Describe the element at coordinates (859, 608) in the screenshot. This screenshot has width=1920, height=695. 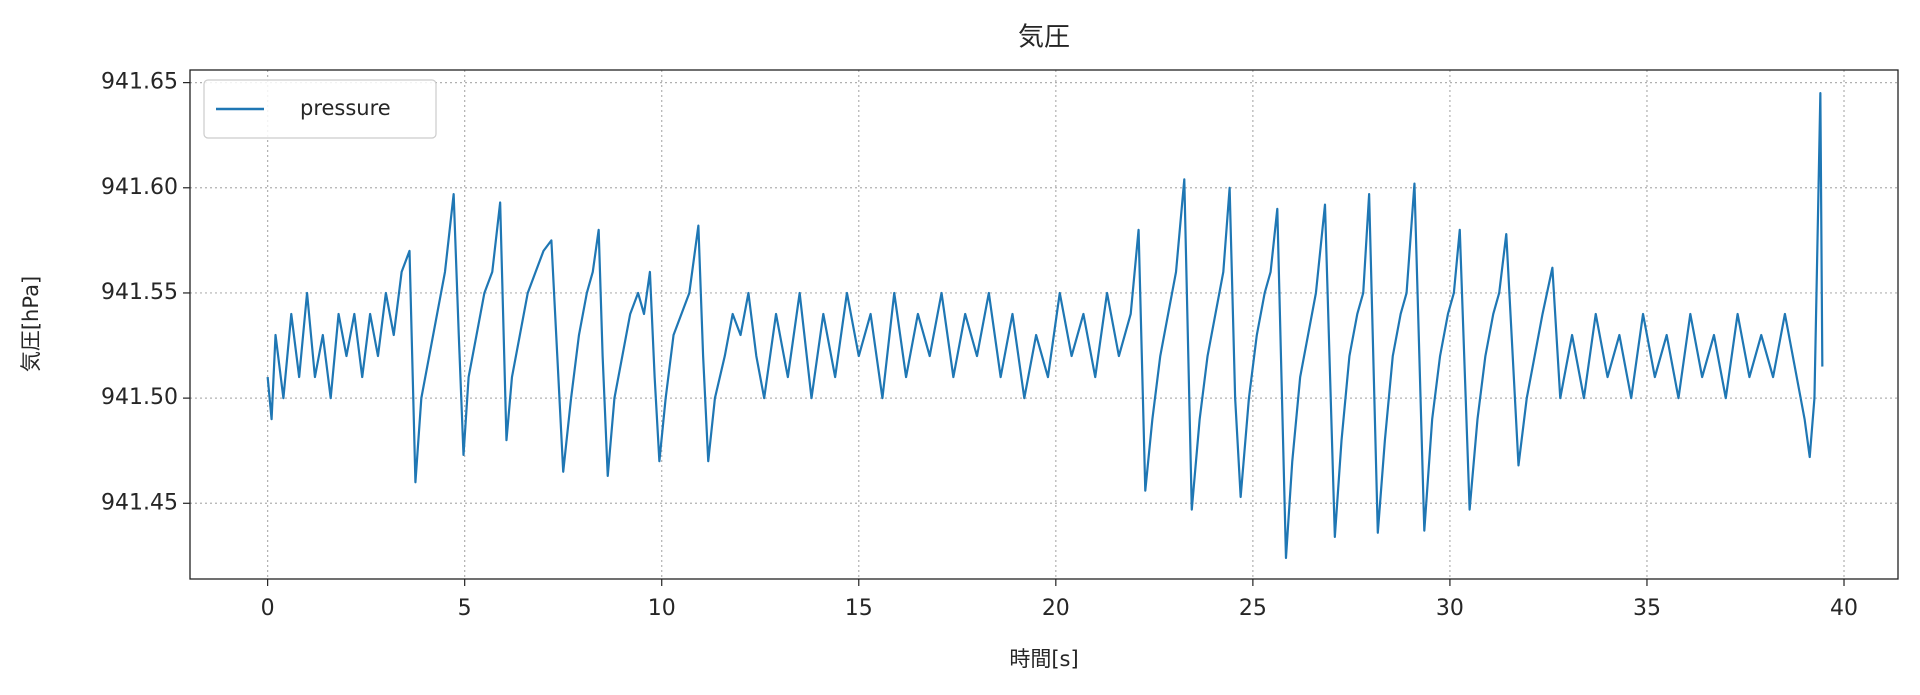
I see `x-tick-label: 15` at that location.